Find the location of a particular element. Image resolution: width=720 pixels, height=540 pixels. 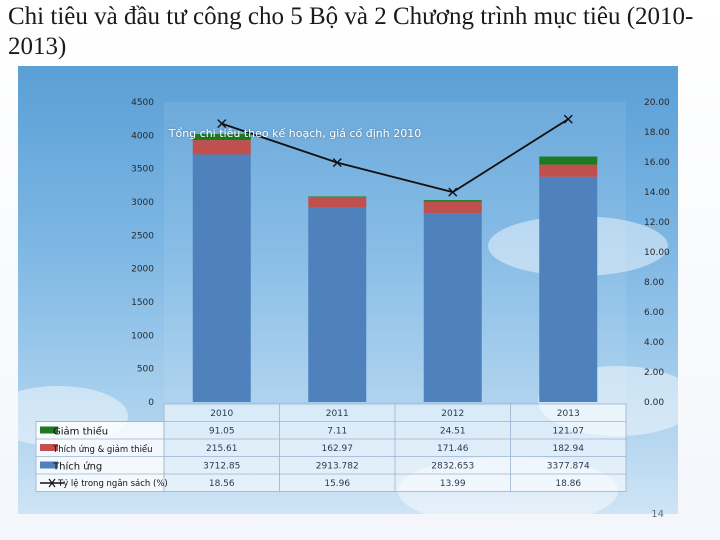

table-cell-2011-series-1: 162.97 is located at coordinates (338, 449).